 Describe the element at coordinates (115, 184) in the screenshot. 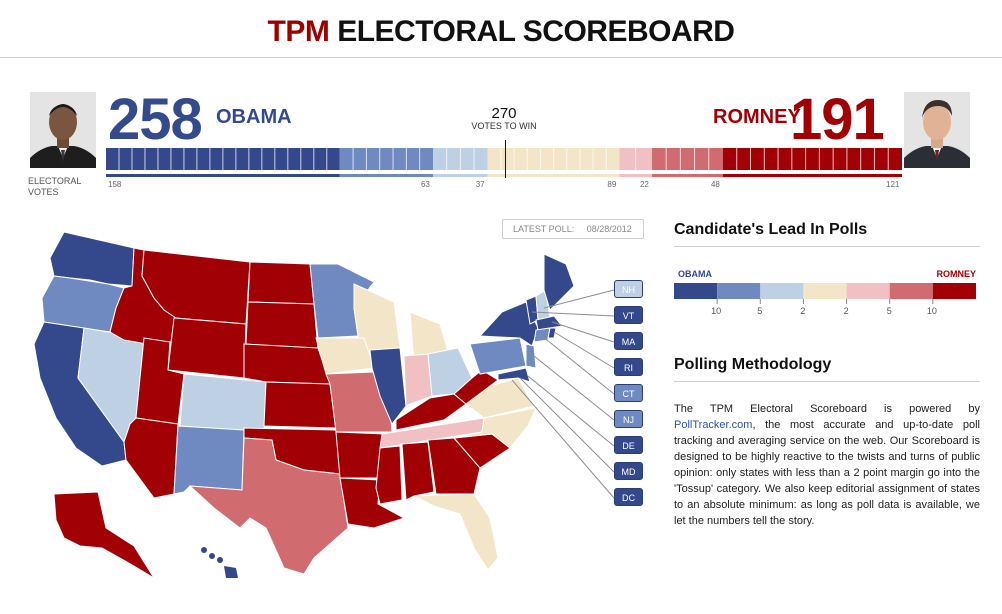

I see `bar-count-label: 158` at that location.